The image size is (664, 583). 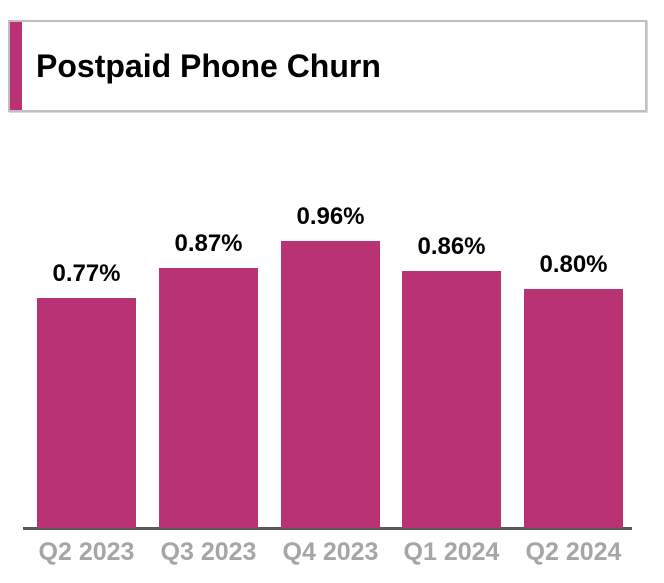 I want to click on bar-q3-2023, so click(x=208, y=398).